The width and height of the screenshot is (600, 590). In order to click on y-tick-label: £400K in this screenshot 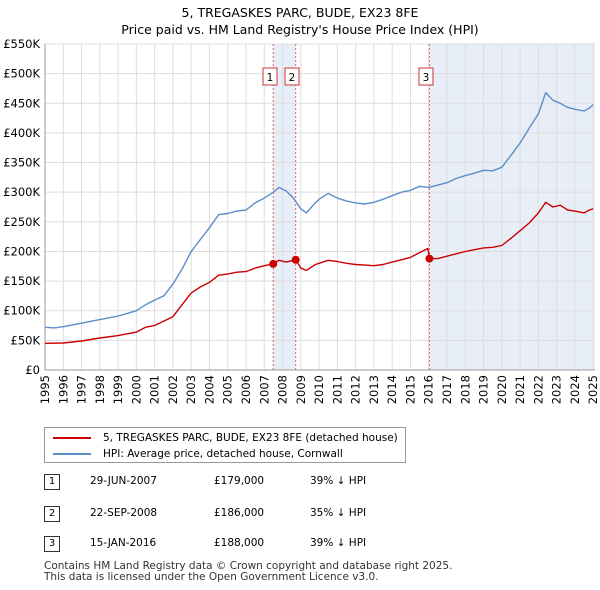, I will do `click(21, 133)`.